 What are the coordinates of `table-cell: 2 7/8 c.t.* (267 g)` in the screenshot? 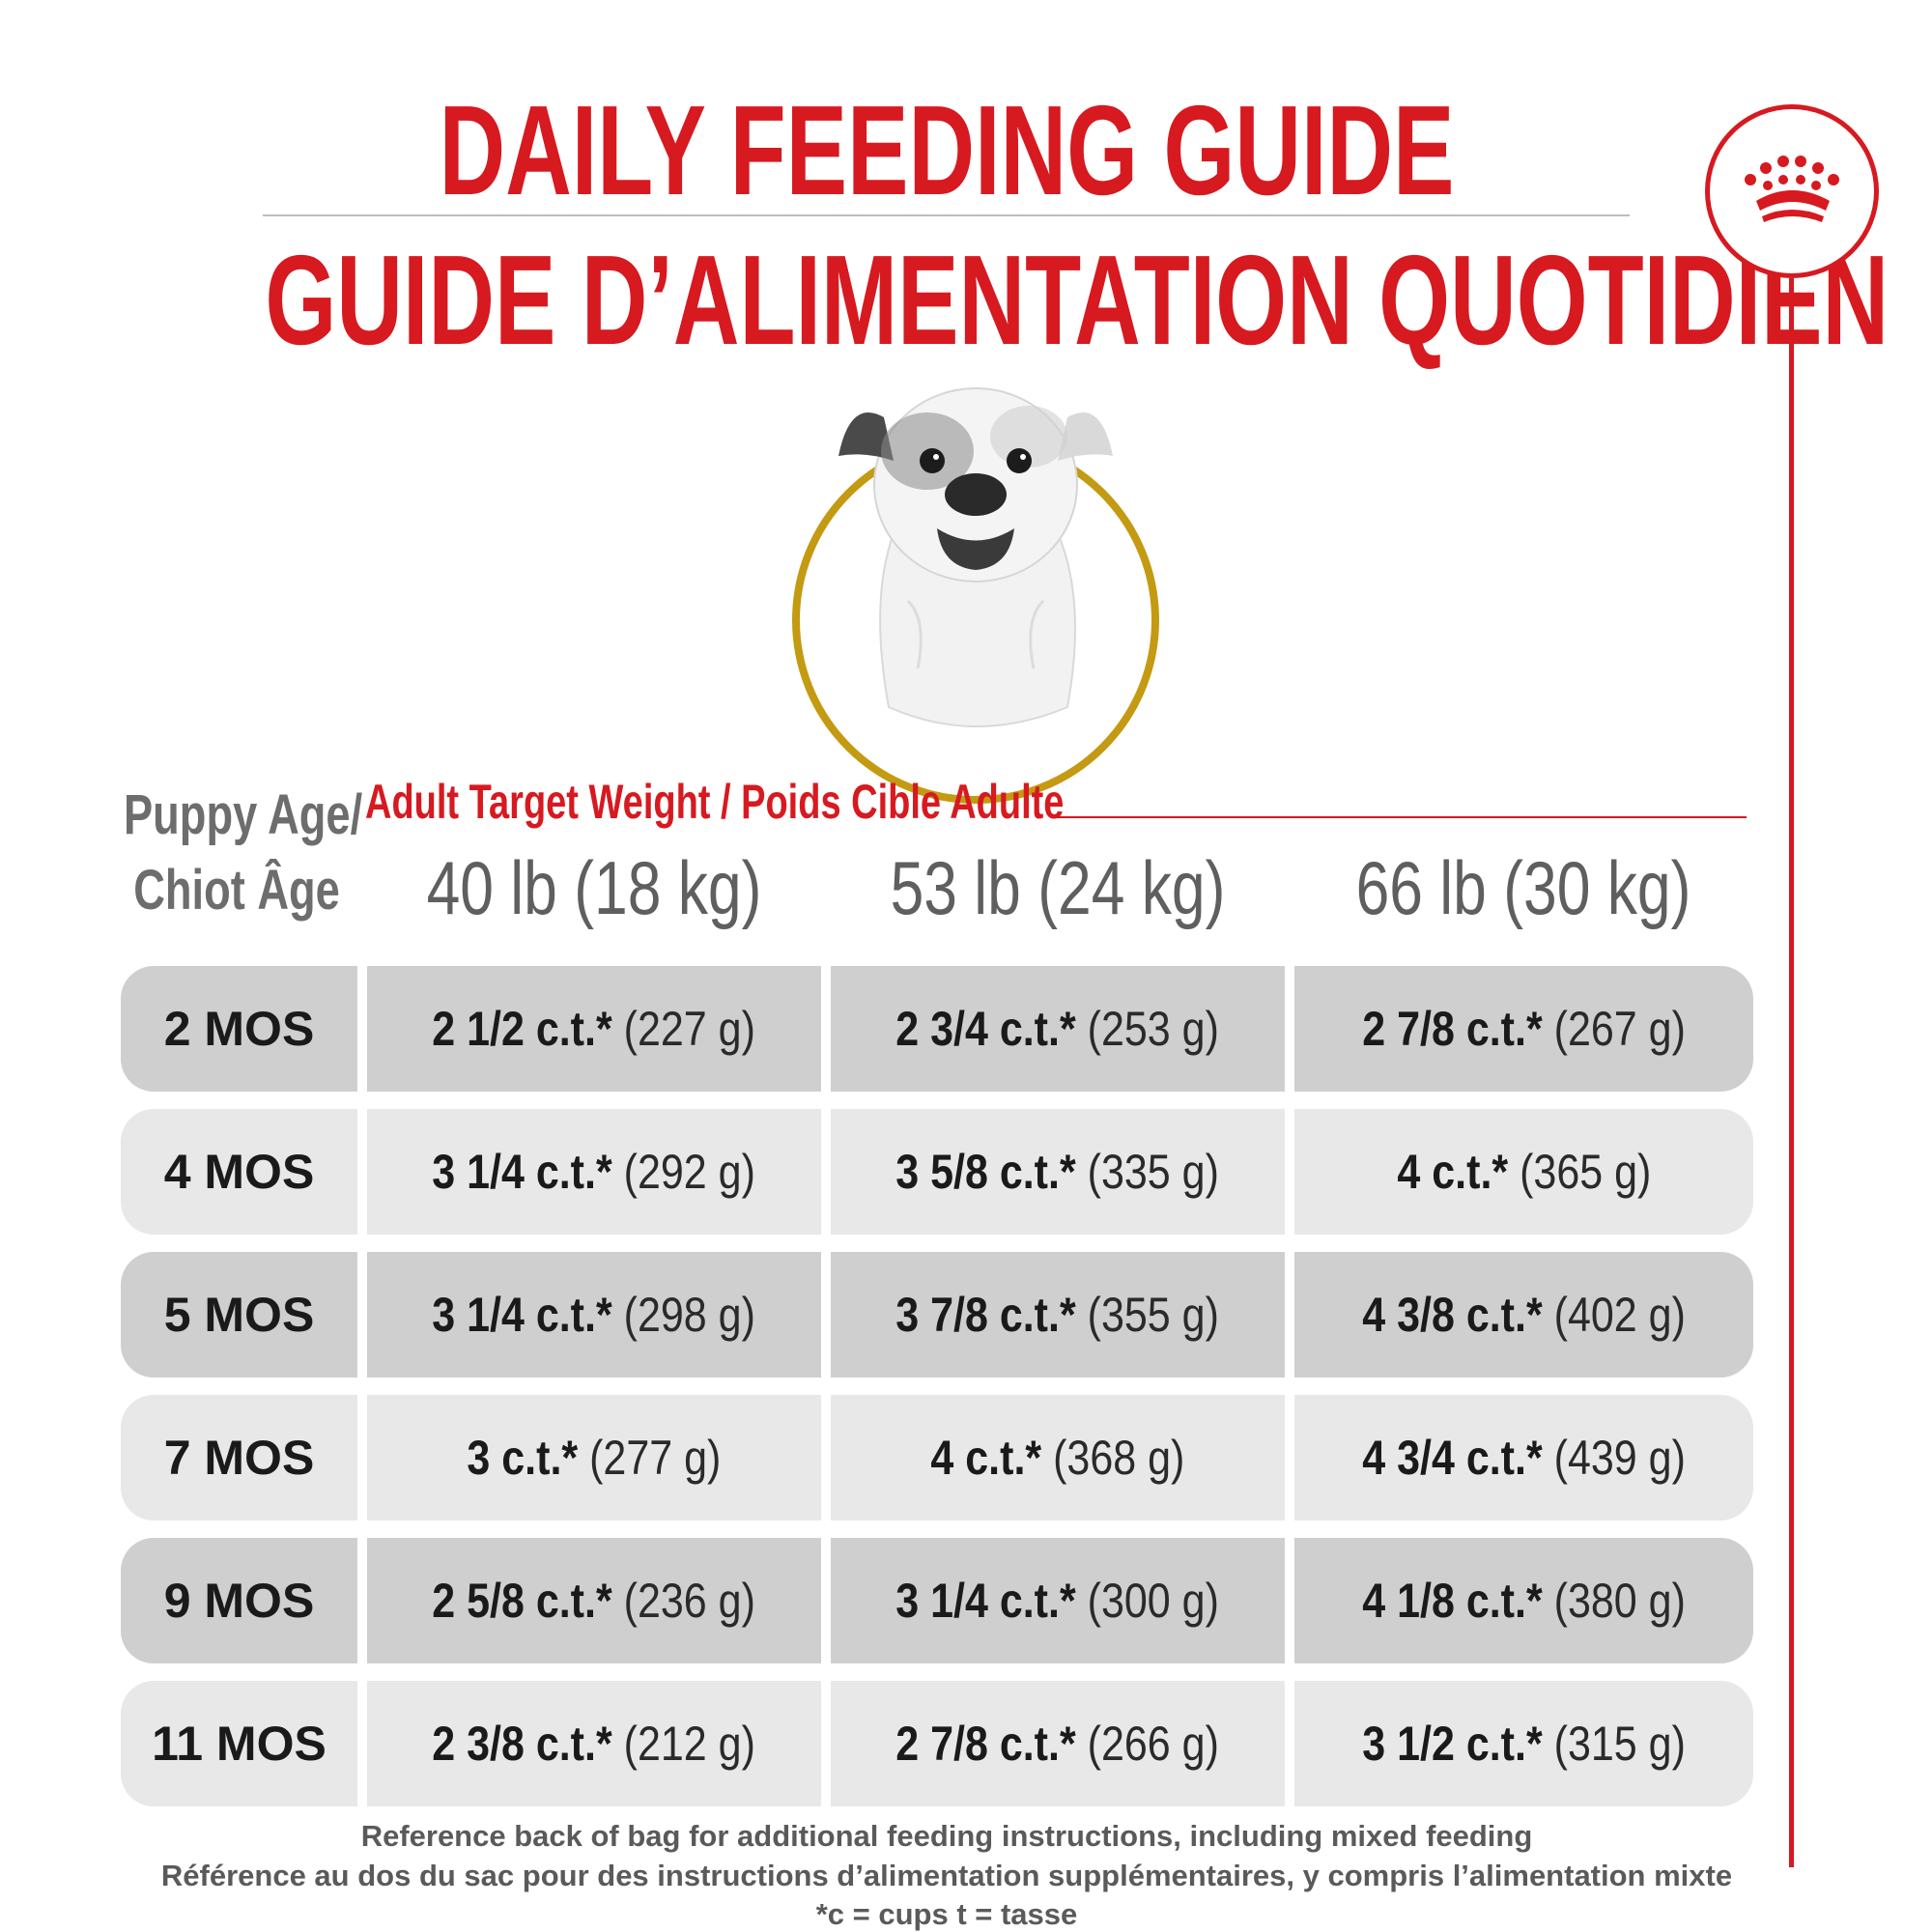 It's located at (1523, 1029).